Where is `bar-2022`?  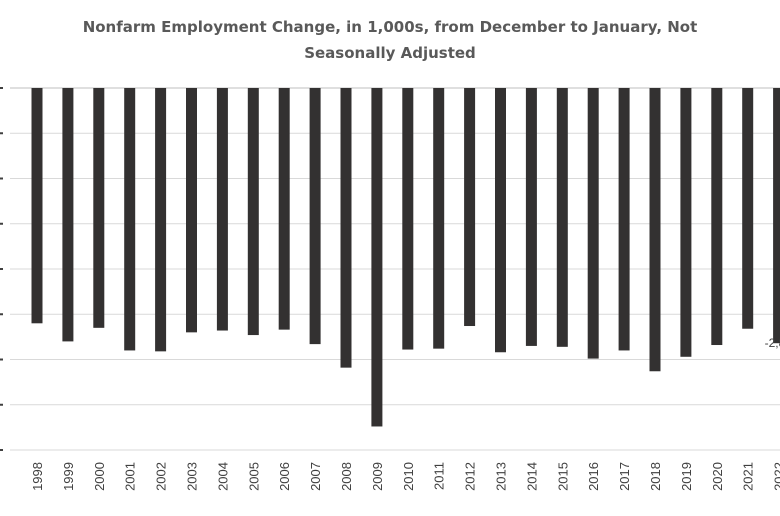 bar-2022 is located at coordinates (776, 216).